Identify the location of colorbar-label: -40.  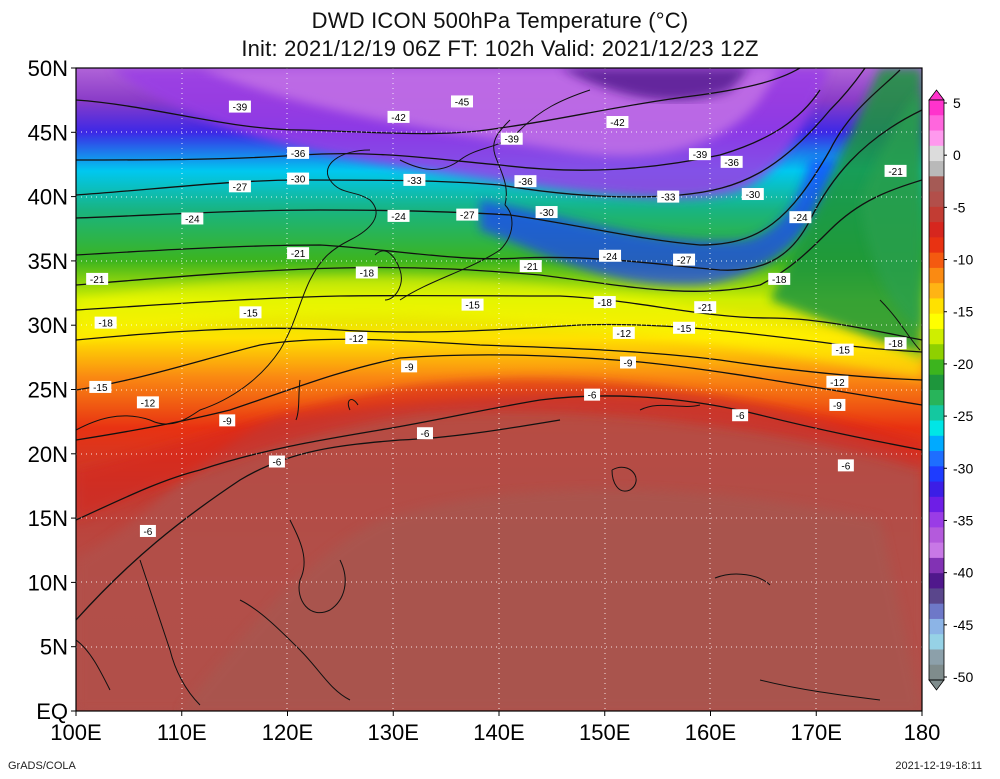
(963, 573).